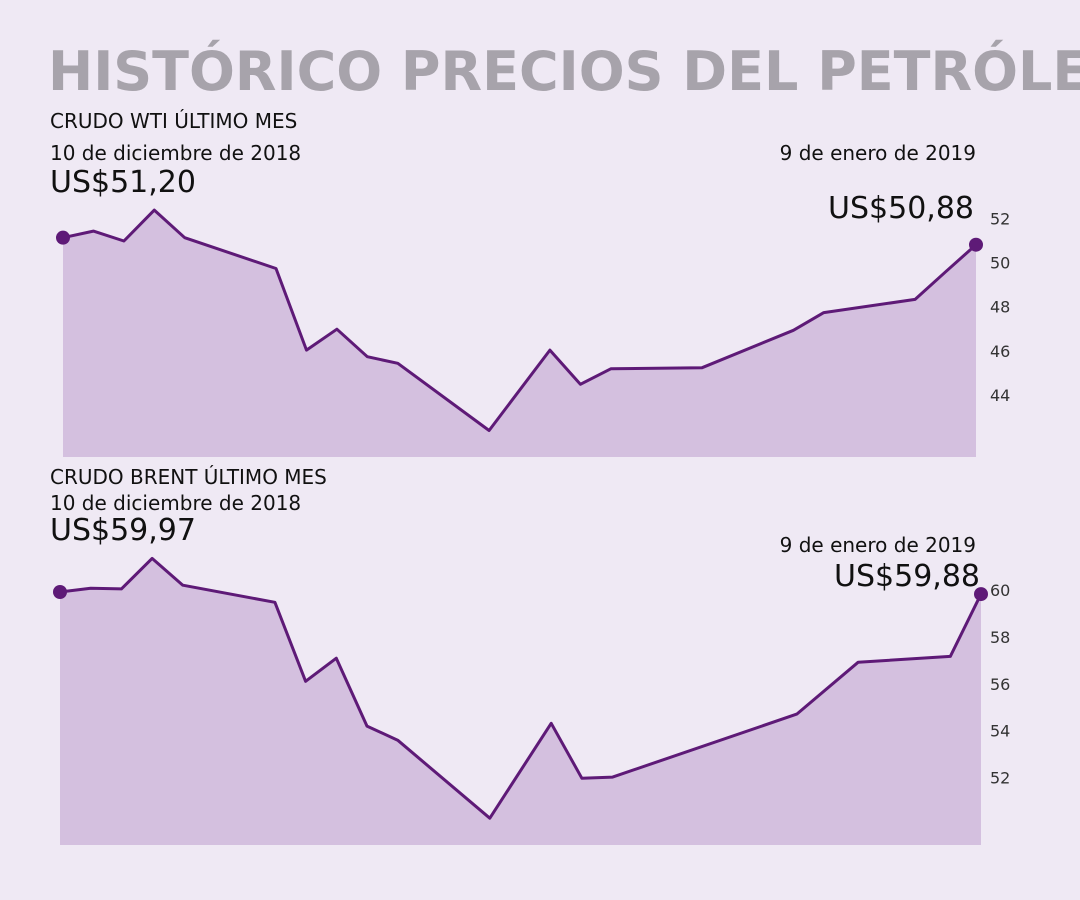 Image resolution: width=1080 pixels, height=900 pixels. Describe the element at coordinates (123, 182) in the screenshot. I see `value-label: US$51,20` at that location.